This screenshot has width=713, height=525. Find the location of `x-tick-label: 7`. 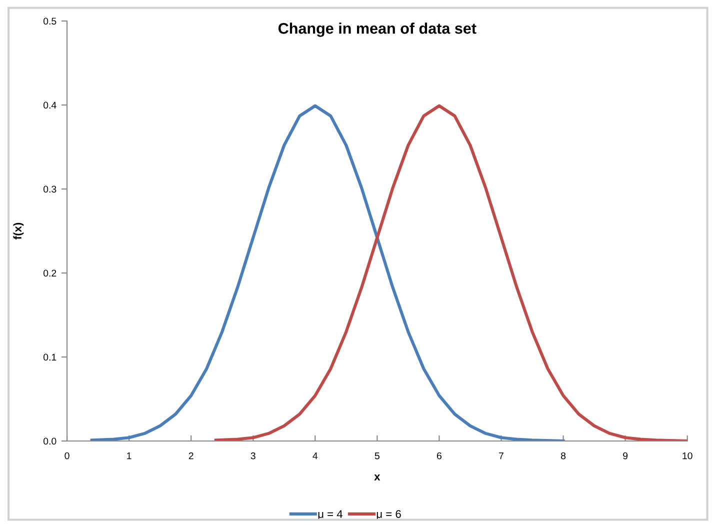

x-tick-label: 7 is located at coordinates (501, 456).